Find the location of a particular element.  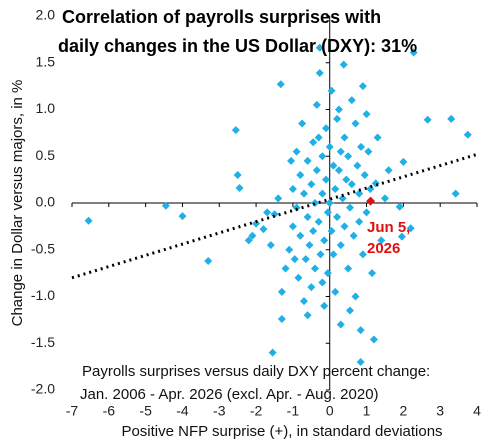

highlight-label: 2026 is located at coordinates (383, 248).